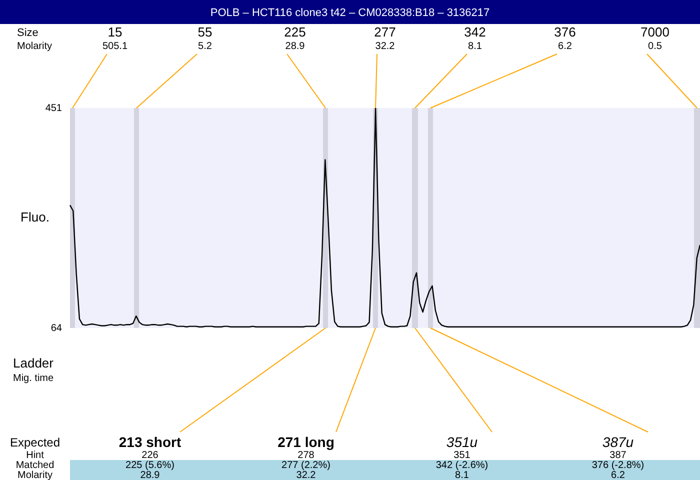 This screenshot has height=480, width=700. What do you see at coordinates (295, 32) in the screenshot?
I see `text: 225` at bounding box center [295, 32].